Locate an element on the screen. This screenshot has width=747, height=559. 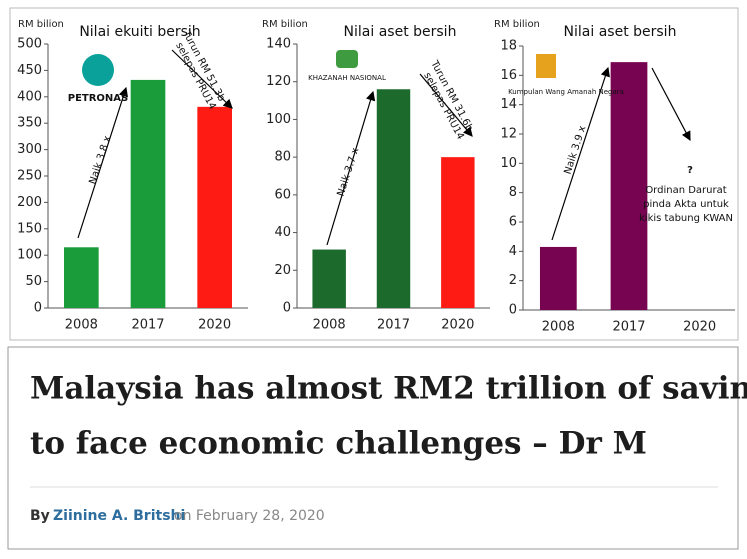
y-tick-label: 2 is located at coordinates (513, 280).